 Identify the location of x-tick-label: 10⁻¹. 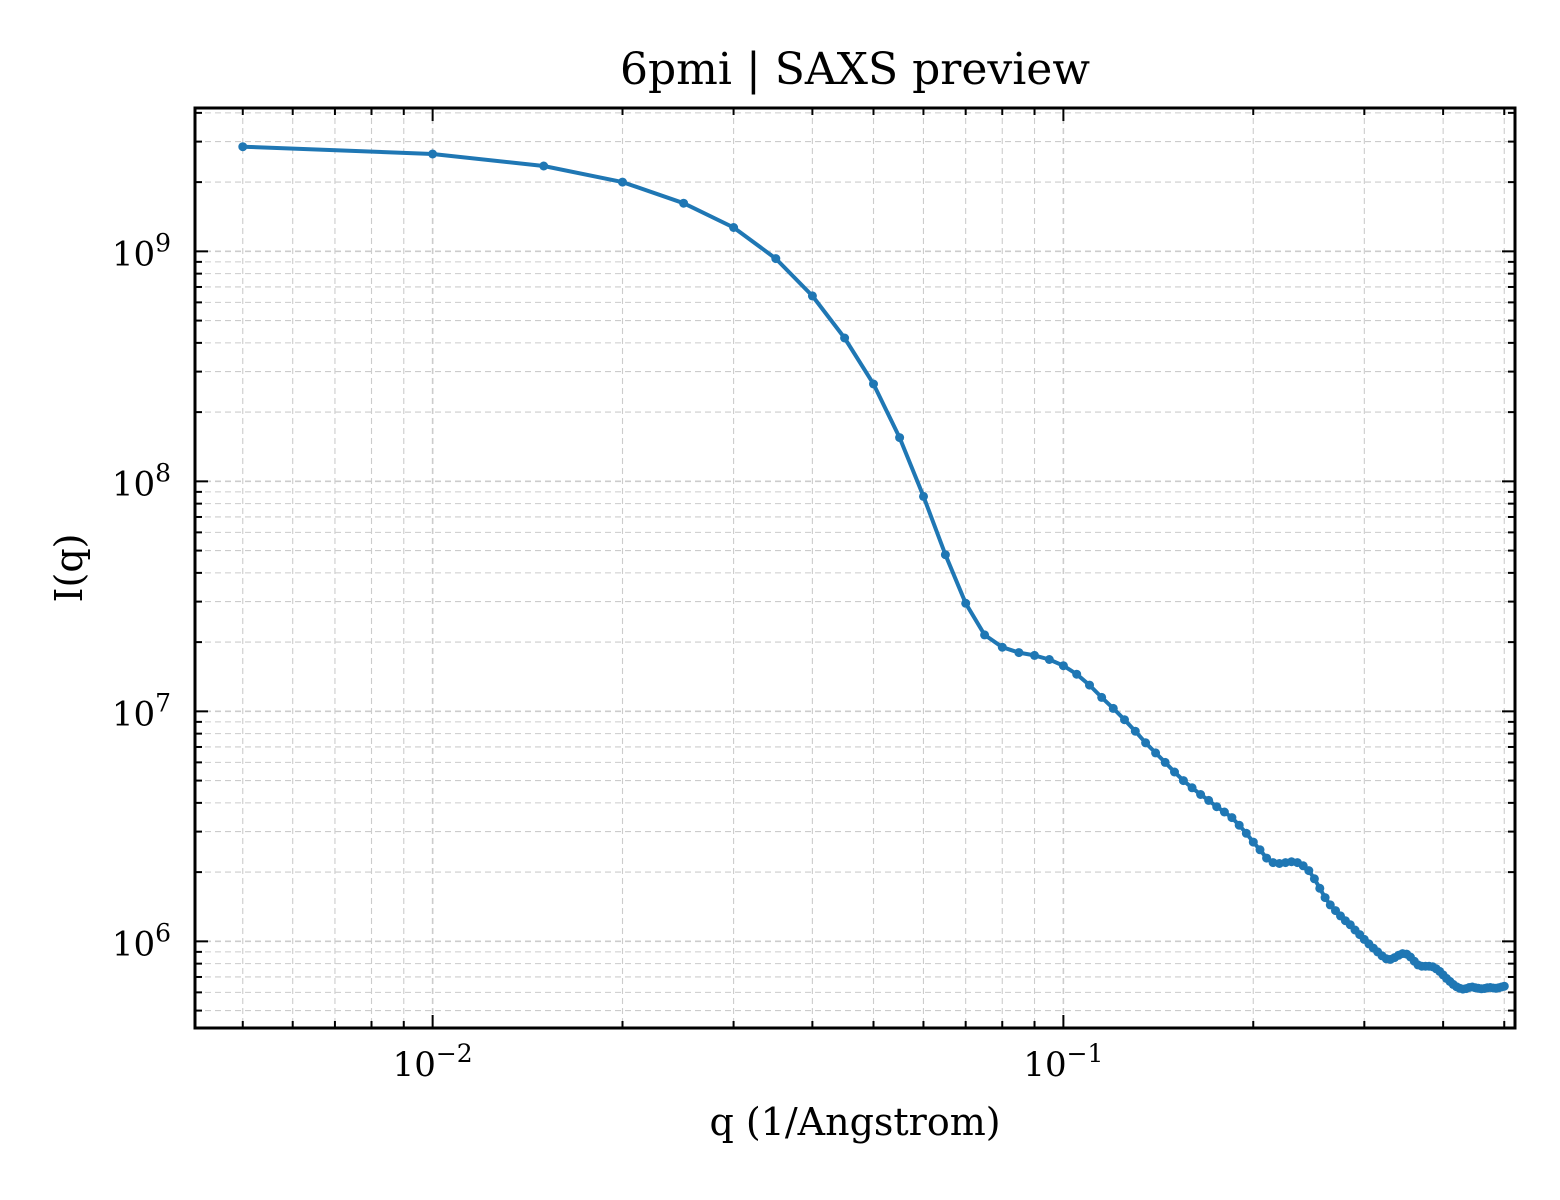
(1063, 1062).